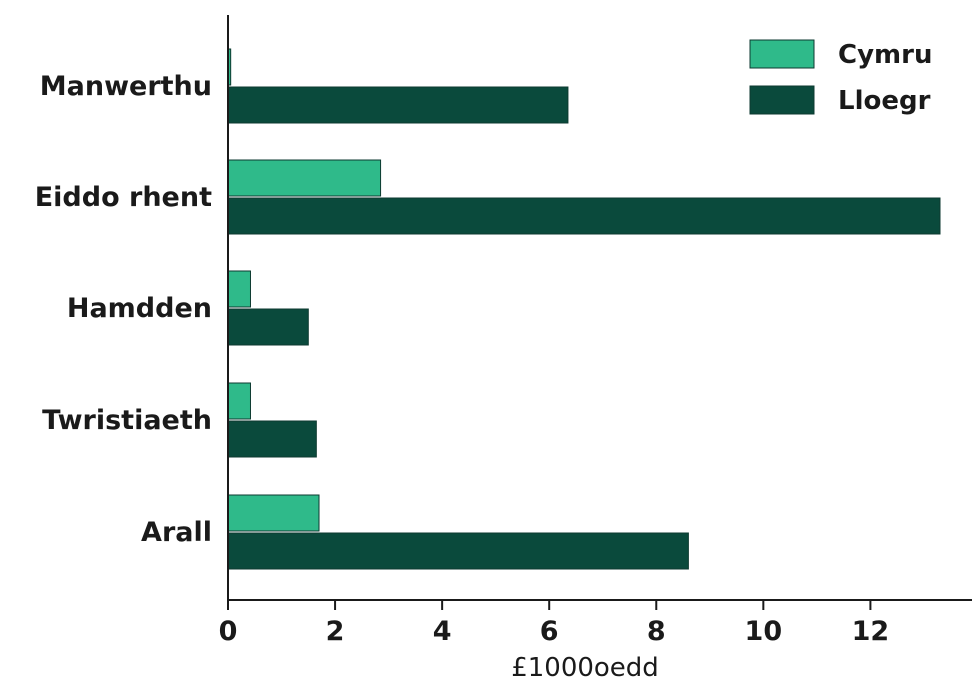 The image size is (972, 685). Describe the element at coordinates (884, 101) in the screenshot. I see `legend-label-lloegr: Lloegr` at that location.